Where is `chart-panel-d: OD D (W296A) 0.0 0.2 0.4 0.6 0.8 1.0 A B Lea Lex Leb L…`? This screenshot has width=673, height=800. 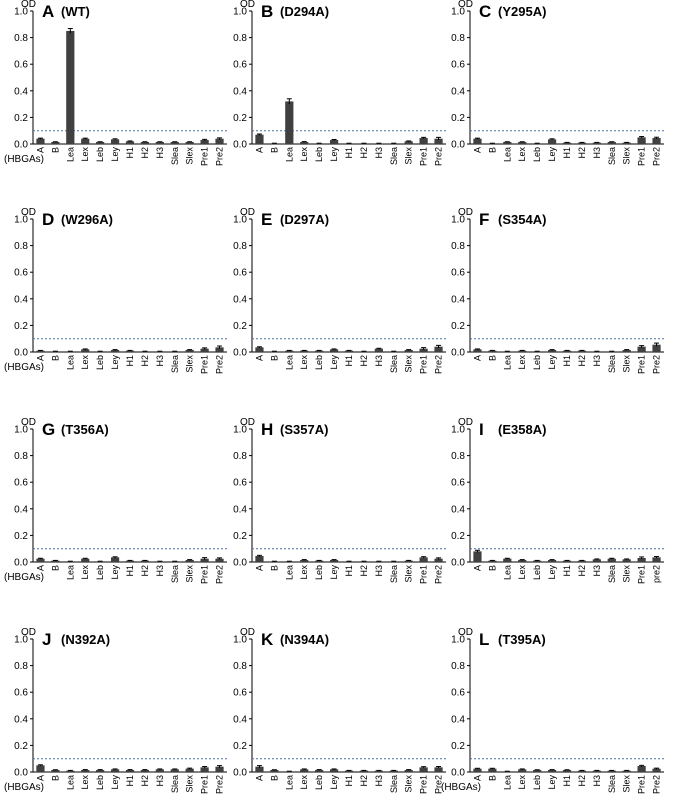 chart-panel-d: OD D (W296A) 0.0 0.2 0.4 0.6 0.8 1.0 A B Lea Lex Leb L… is located at coordinates (115, 290).